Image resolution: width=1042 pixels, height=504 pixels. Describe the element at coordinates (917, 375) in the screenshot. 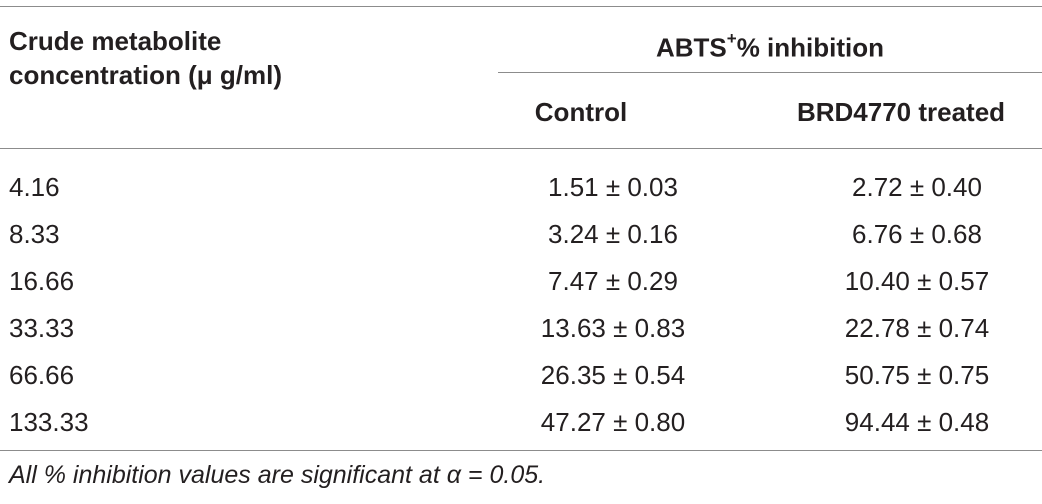

I see `cell-treated: 50.75 ± 0.75` at that location.